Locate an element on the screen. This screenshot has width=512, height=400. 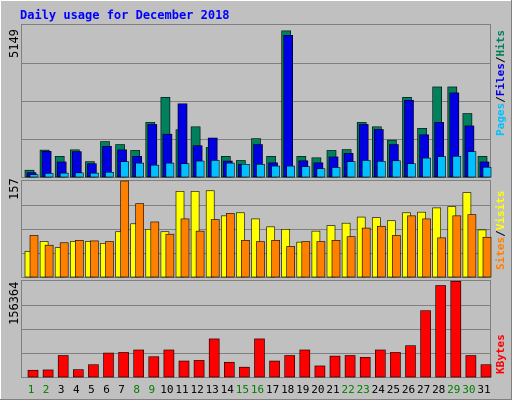
day-label: 10 is located at coordinates (166, 389).